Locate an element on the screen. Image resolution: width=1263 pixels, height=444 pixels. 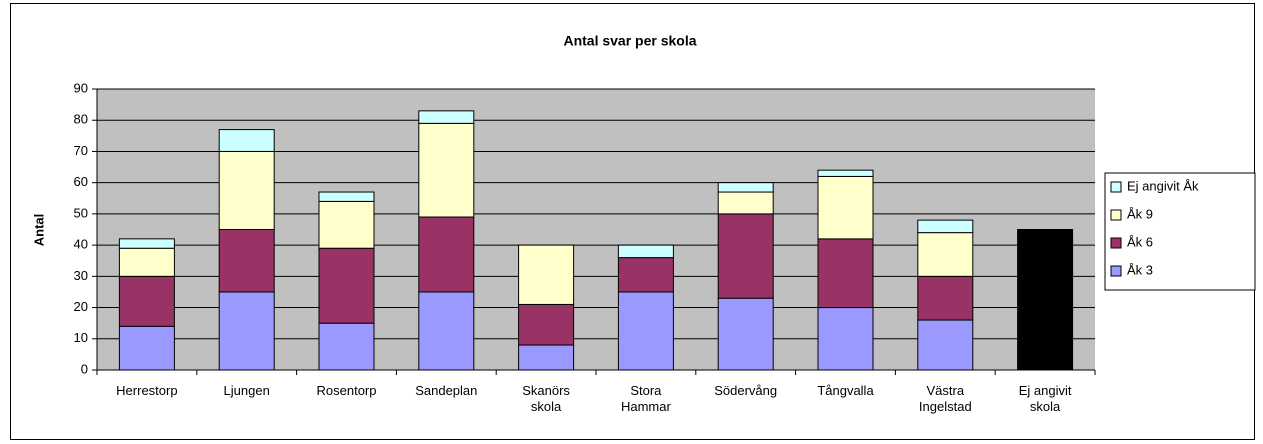
x-tick-label: Stora Hammar is located at coordinates (645, 398).